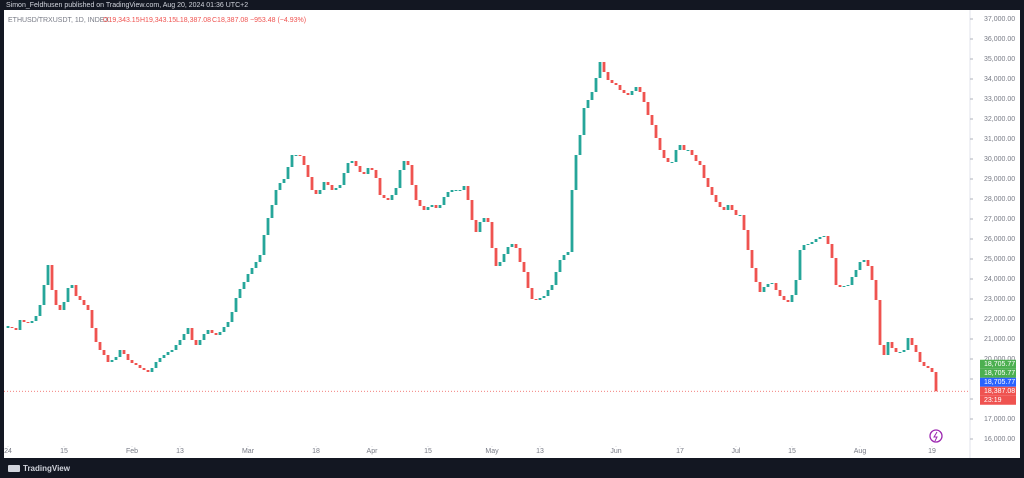 This screenshot has height=478, width=1024. Describe the element at coordinates (999, 119) in the screenshot. I see `y-tick-label: 32,000.00` at that location.